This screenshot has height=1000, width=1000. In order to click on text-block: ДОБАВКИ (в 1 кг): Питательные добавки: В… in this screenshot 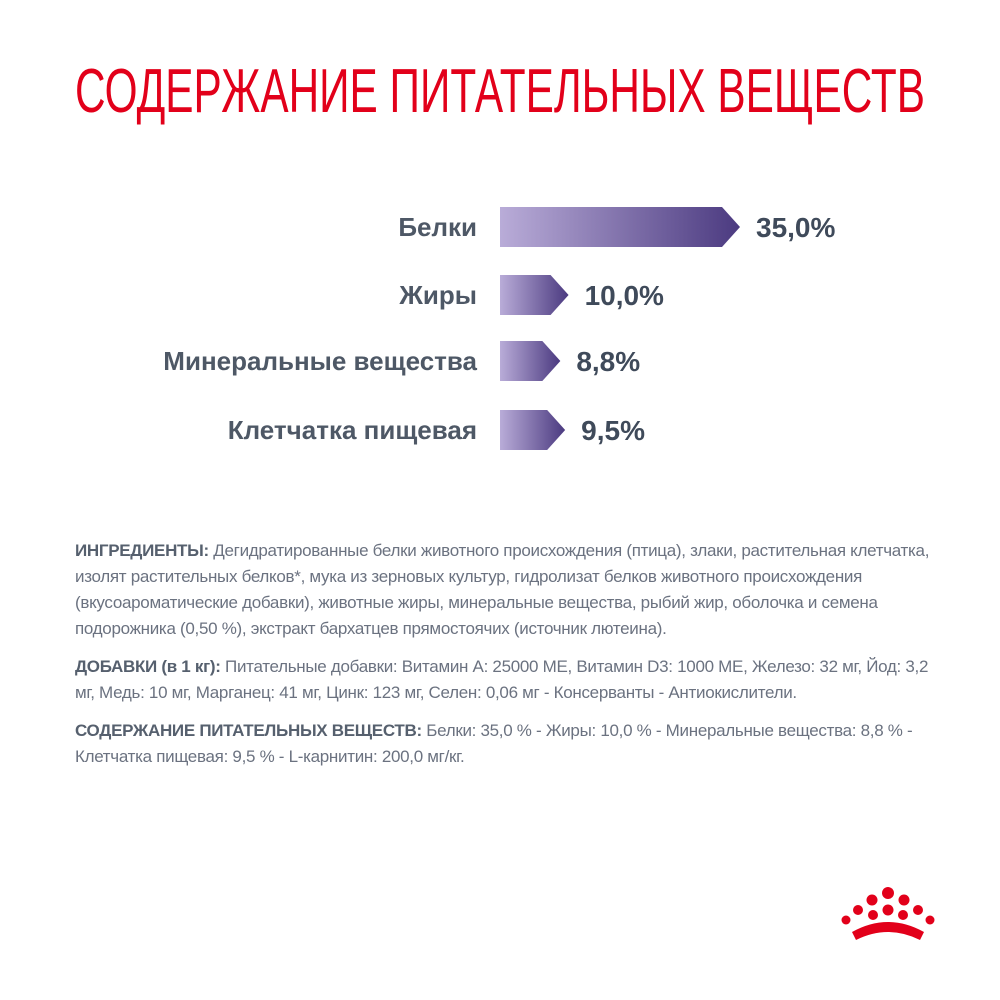, I will do `click(510, 680)`.